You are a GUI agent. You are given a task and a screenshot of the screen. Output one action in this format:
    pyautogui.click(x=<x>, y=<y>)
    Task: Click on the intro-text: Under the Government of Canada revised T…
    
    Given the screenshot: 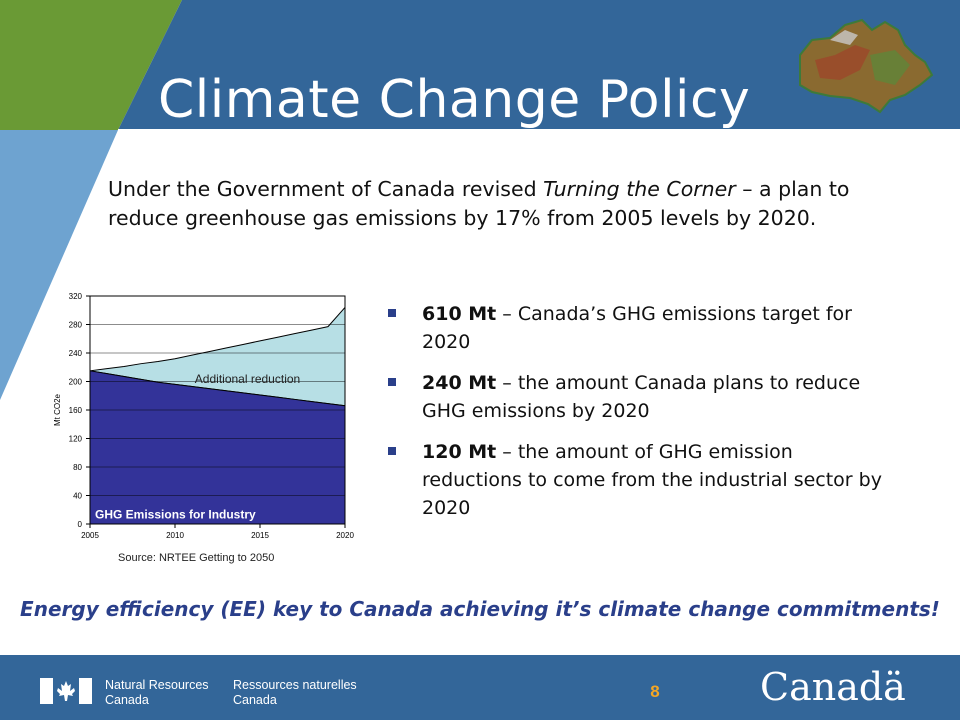 What is the action you would take?
    pyautogui.click(x=508, y=204)
    